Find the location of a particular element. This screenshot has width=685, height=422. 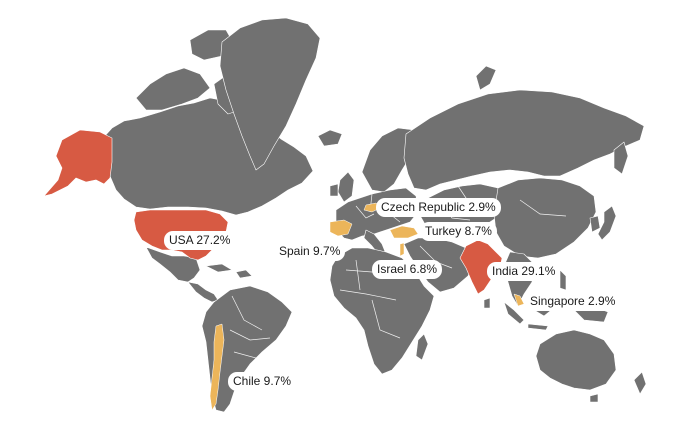

land-africa is located at coordinates (382, 311).